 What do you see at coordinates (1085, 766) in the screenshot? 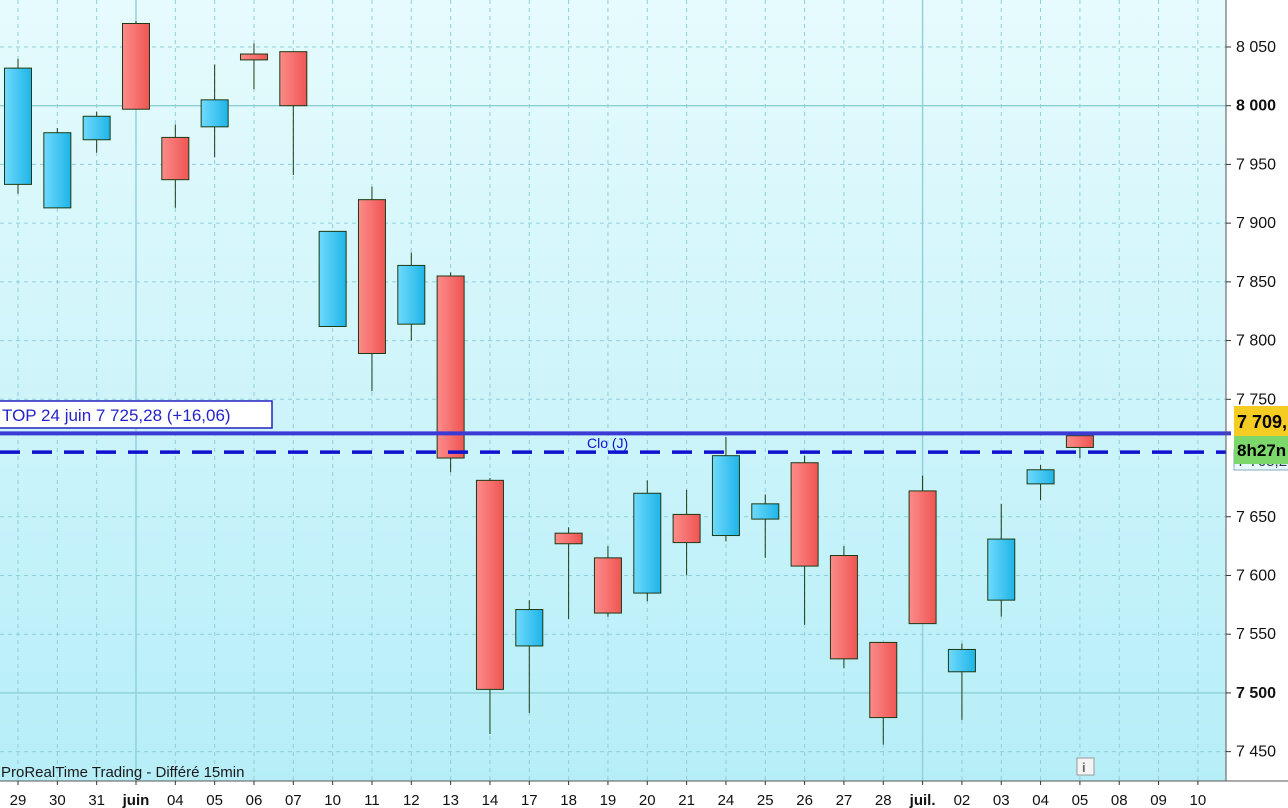
I see `info-icon: i` at bounding box center [1085, 766].